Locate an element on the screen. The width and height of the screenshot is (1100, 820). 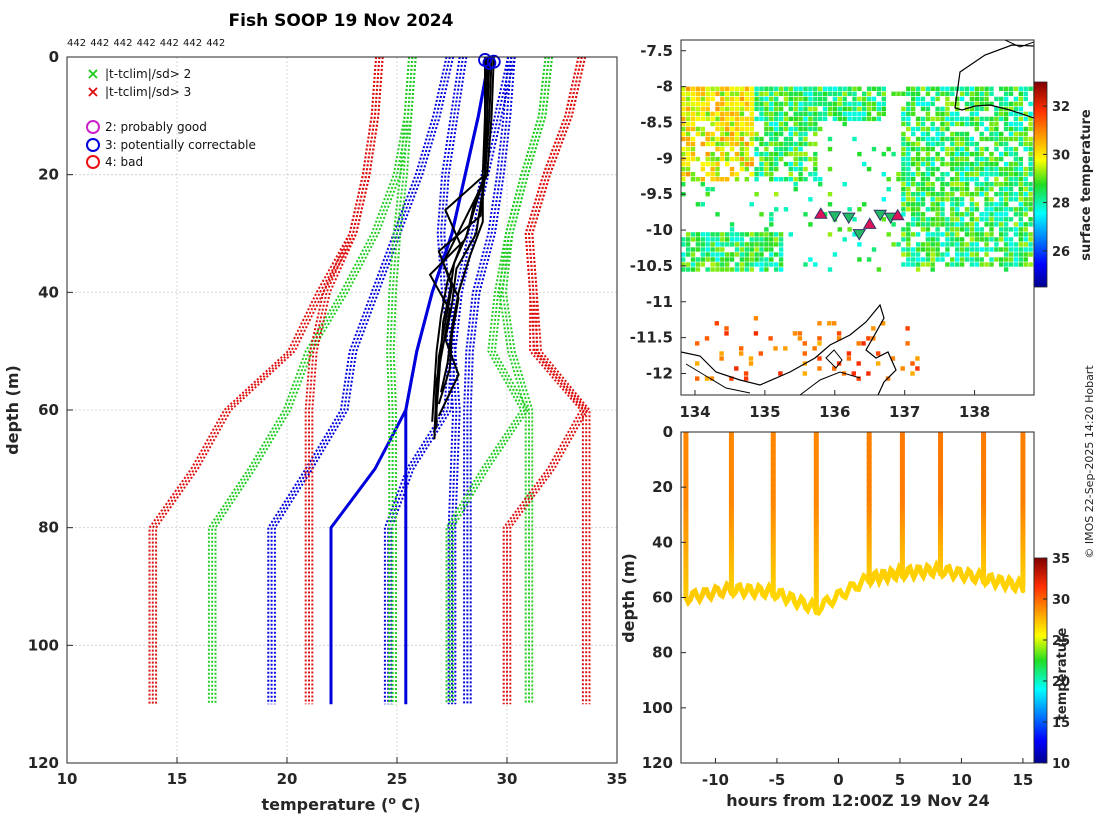
section-x-tick-label: 5 is located at coordinates (900, 780).